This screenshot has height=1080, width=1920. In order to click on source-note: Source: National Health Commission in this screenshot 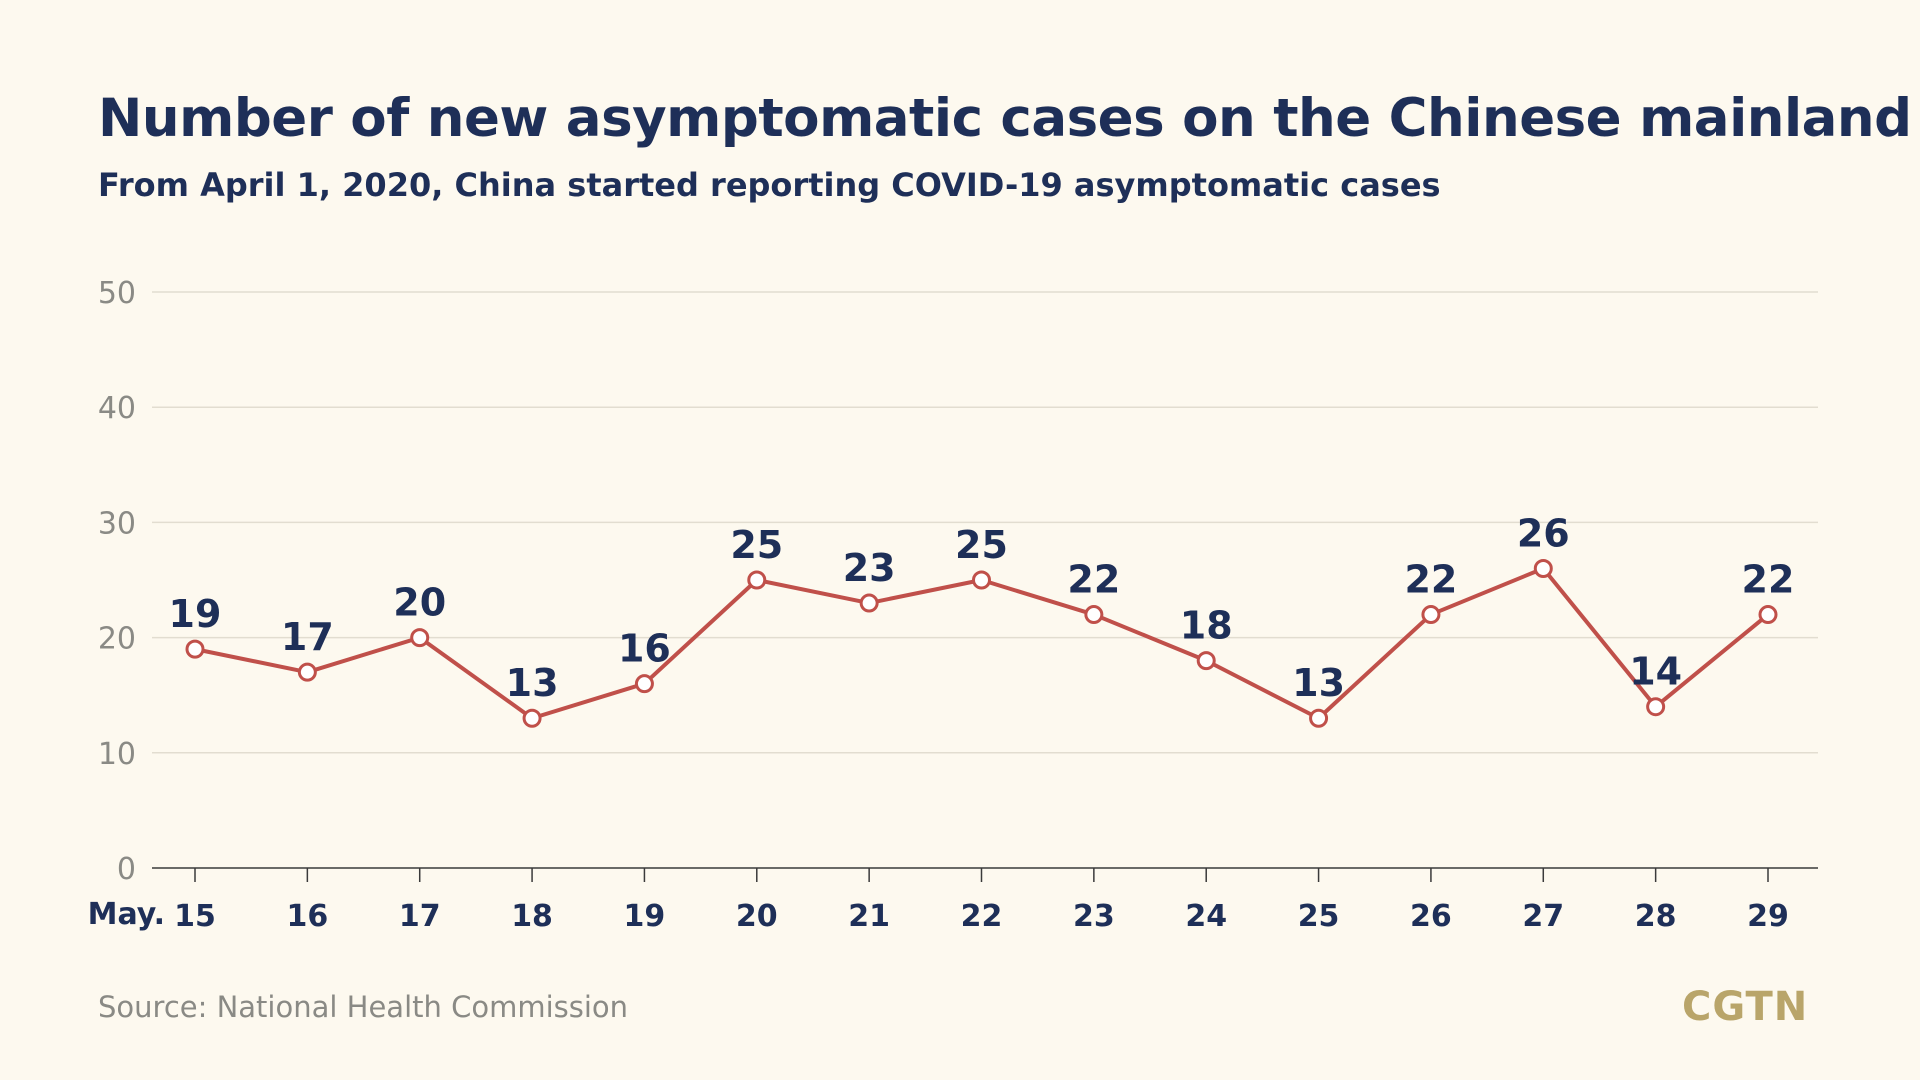, I will do `click(363, 1007)`.